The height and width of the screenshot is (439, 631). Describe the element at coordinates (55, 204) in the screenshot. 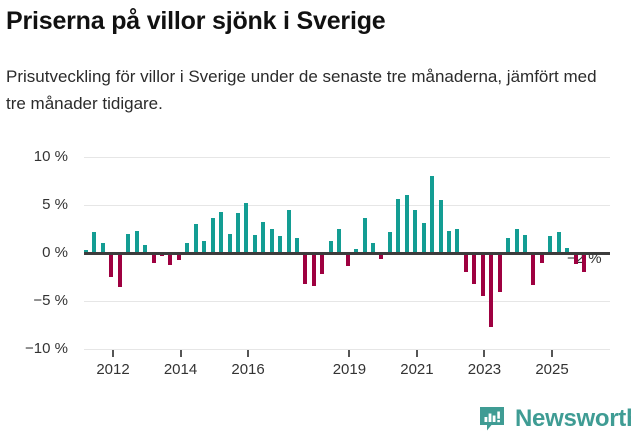

I see `y-axis-tick-label: 5 %` at that location.